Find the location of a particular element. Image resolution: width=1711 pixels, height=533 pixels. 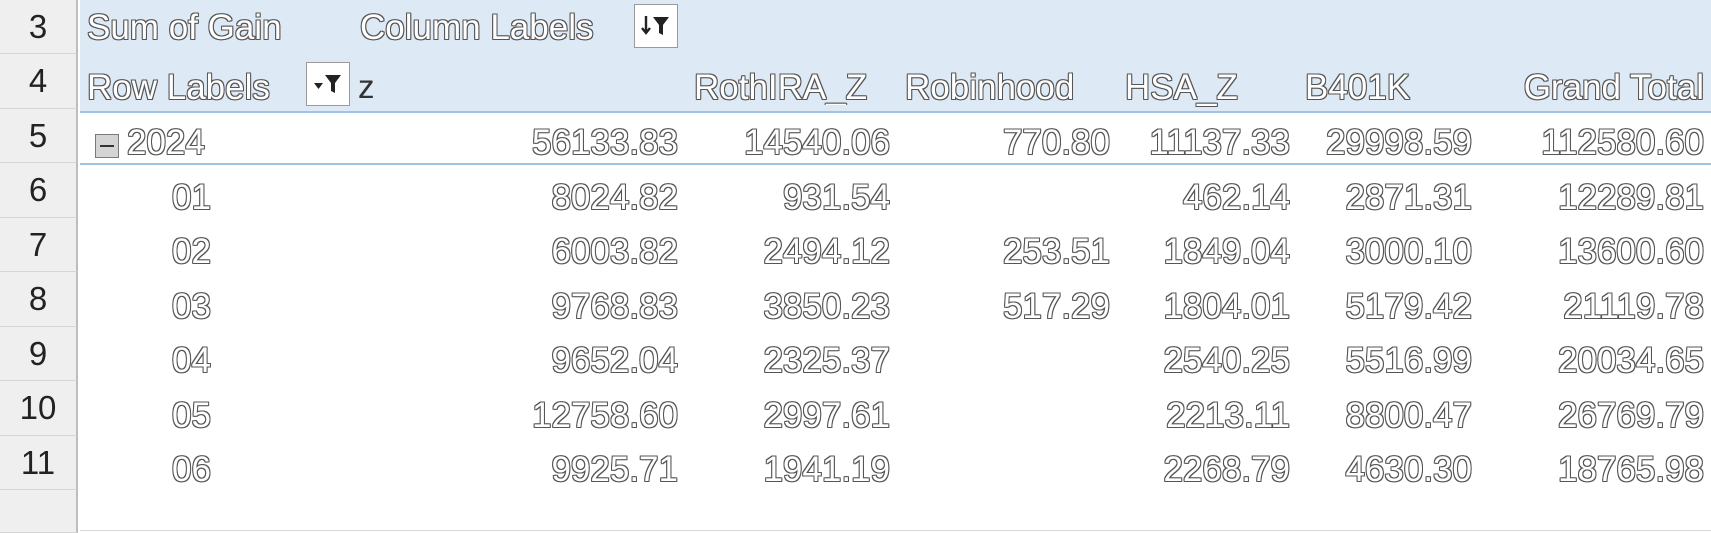

month-value: 5179.42 is located at coordinates (1408, 306).